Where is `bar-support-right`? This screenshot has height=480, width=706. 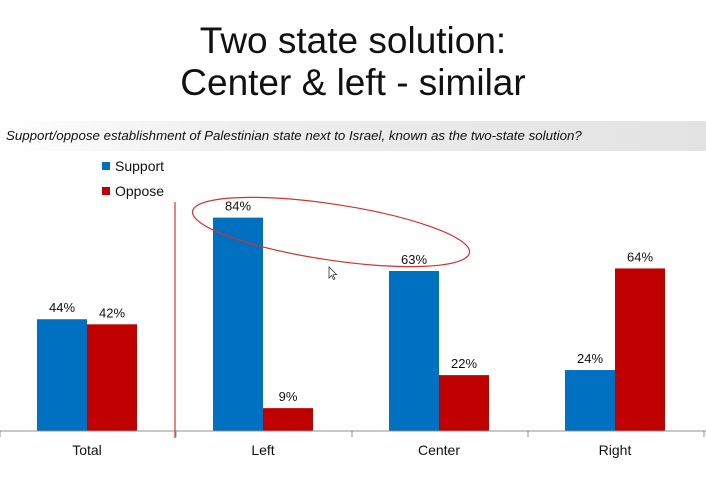
bar-support-right is located at coordinates (590, 400).